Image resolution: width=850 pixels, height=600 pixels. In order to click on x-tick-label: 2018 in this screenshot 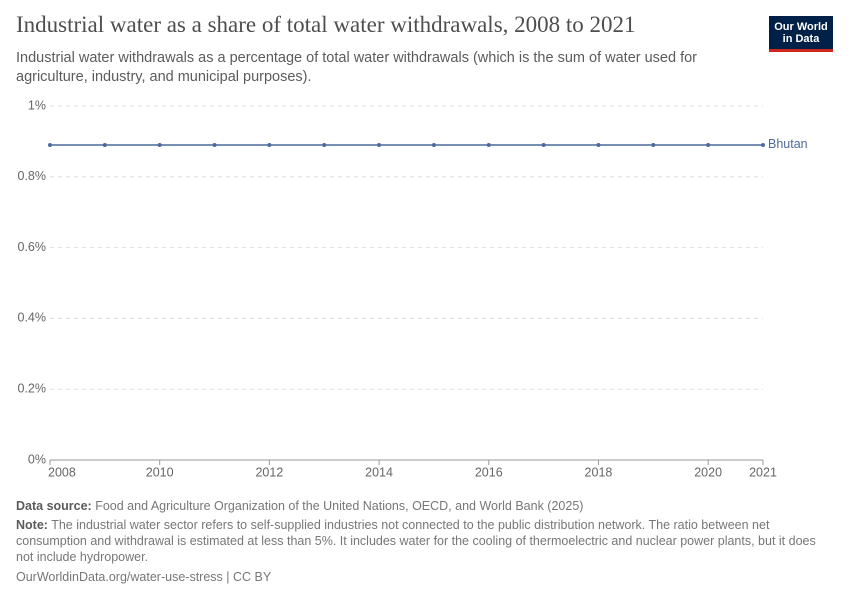, I will do `click(599, 472)`.